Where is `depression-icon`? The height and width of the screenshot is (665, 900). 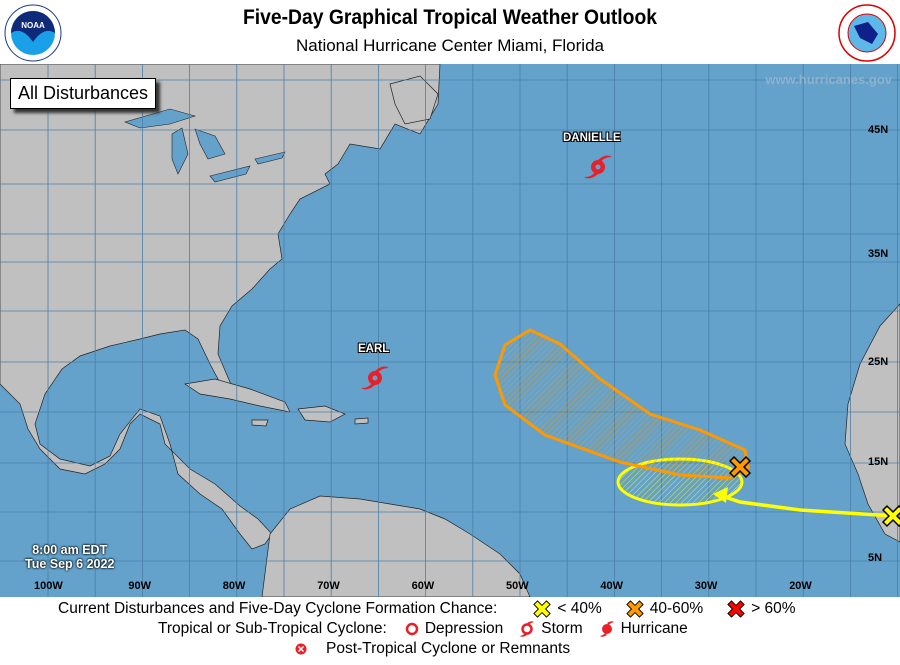
depression-icon is located at coordinates (412, 629).